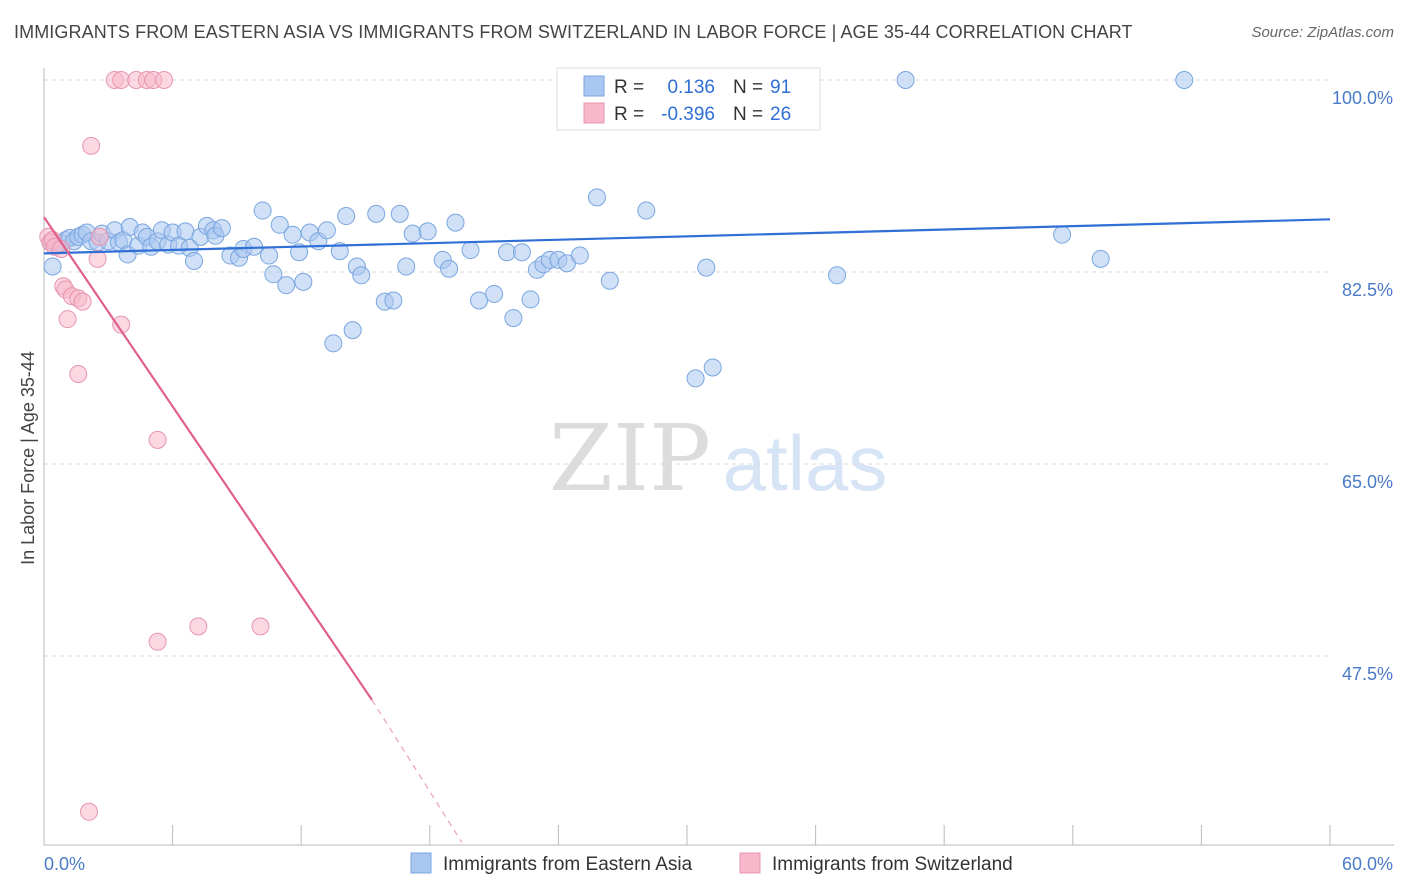  Describe the element at coordinates (1367, 864) in the screenshot. I see `x-tick-label-end: 60.0%` at that location.